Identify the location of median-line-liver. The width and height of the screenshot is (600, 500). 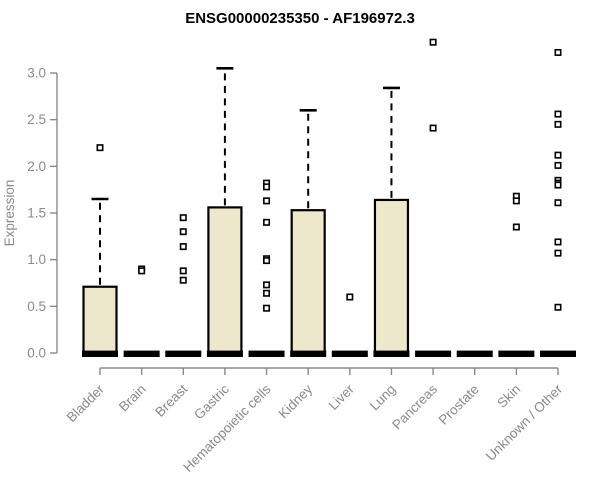
(349, 353).